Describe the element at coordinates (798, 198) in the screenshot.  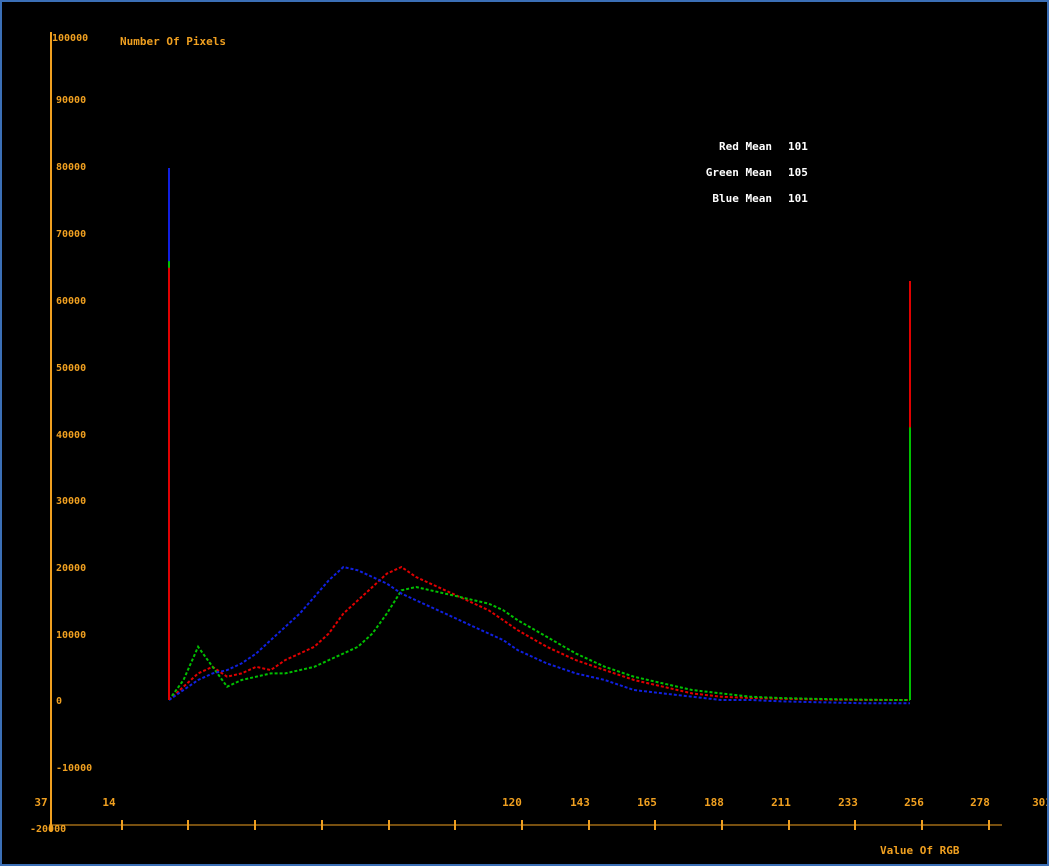
I see `legend-blue-value: 101` at that location.